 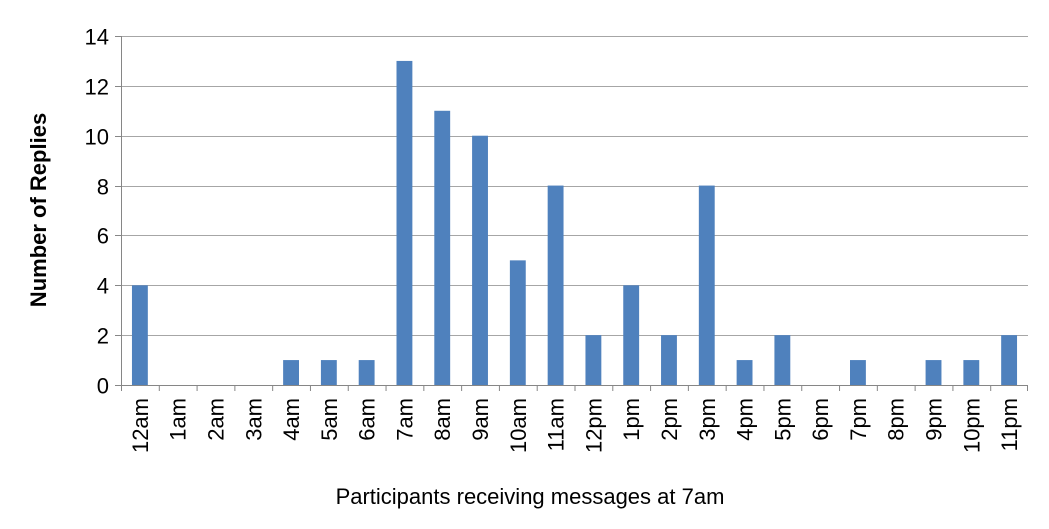 What do you see at coordinates (896, 419) in the screenshot?
I see `x-tick-label-8pm: 8pm` at bounding box center [896, 419].